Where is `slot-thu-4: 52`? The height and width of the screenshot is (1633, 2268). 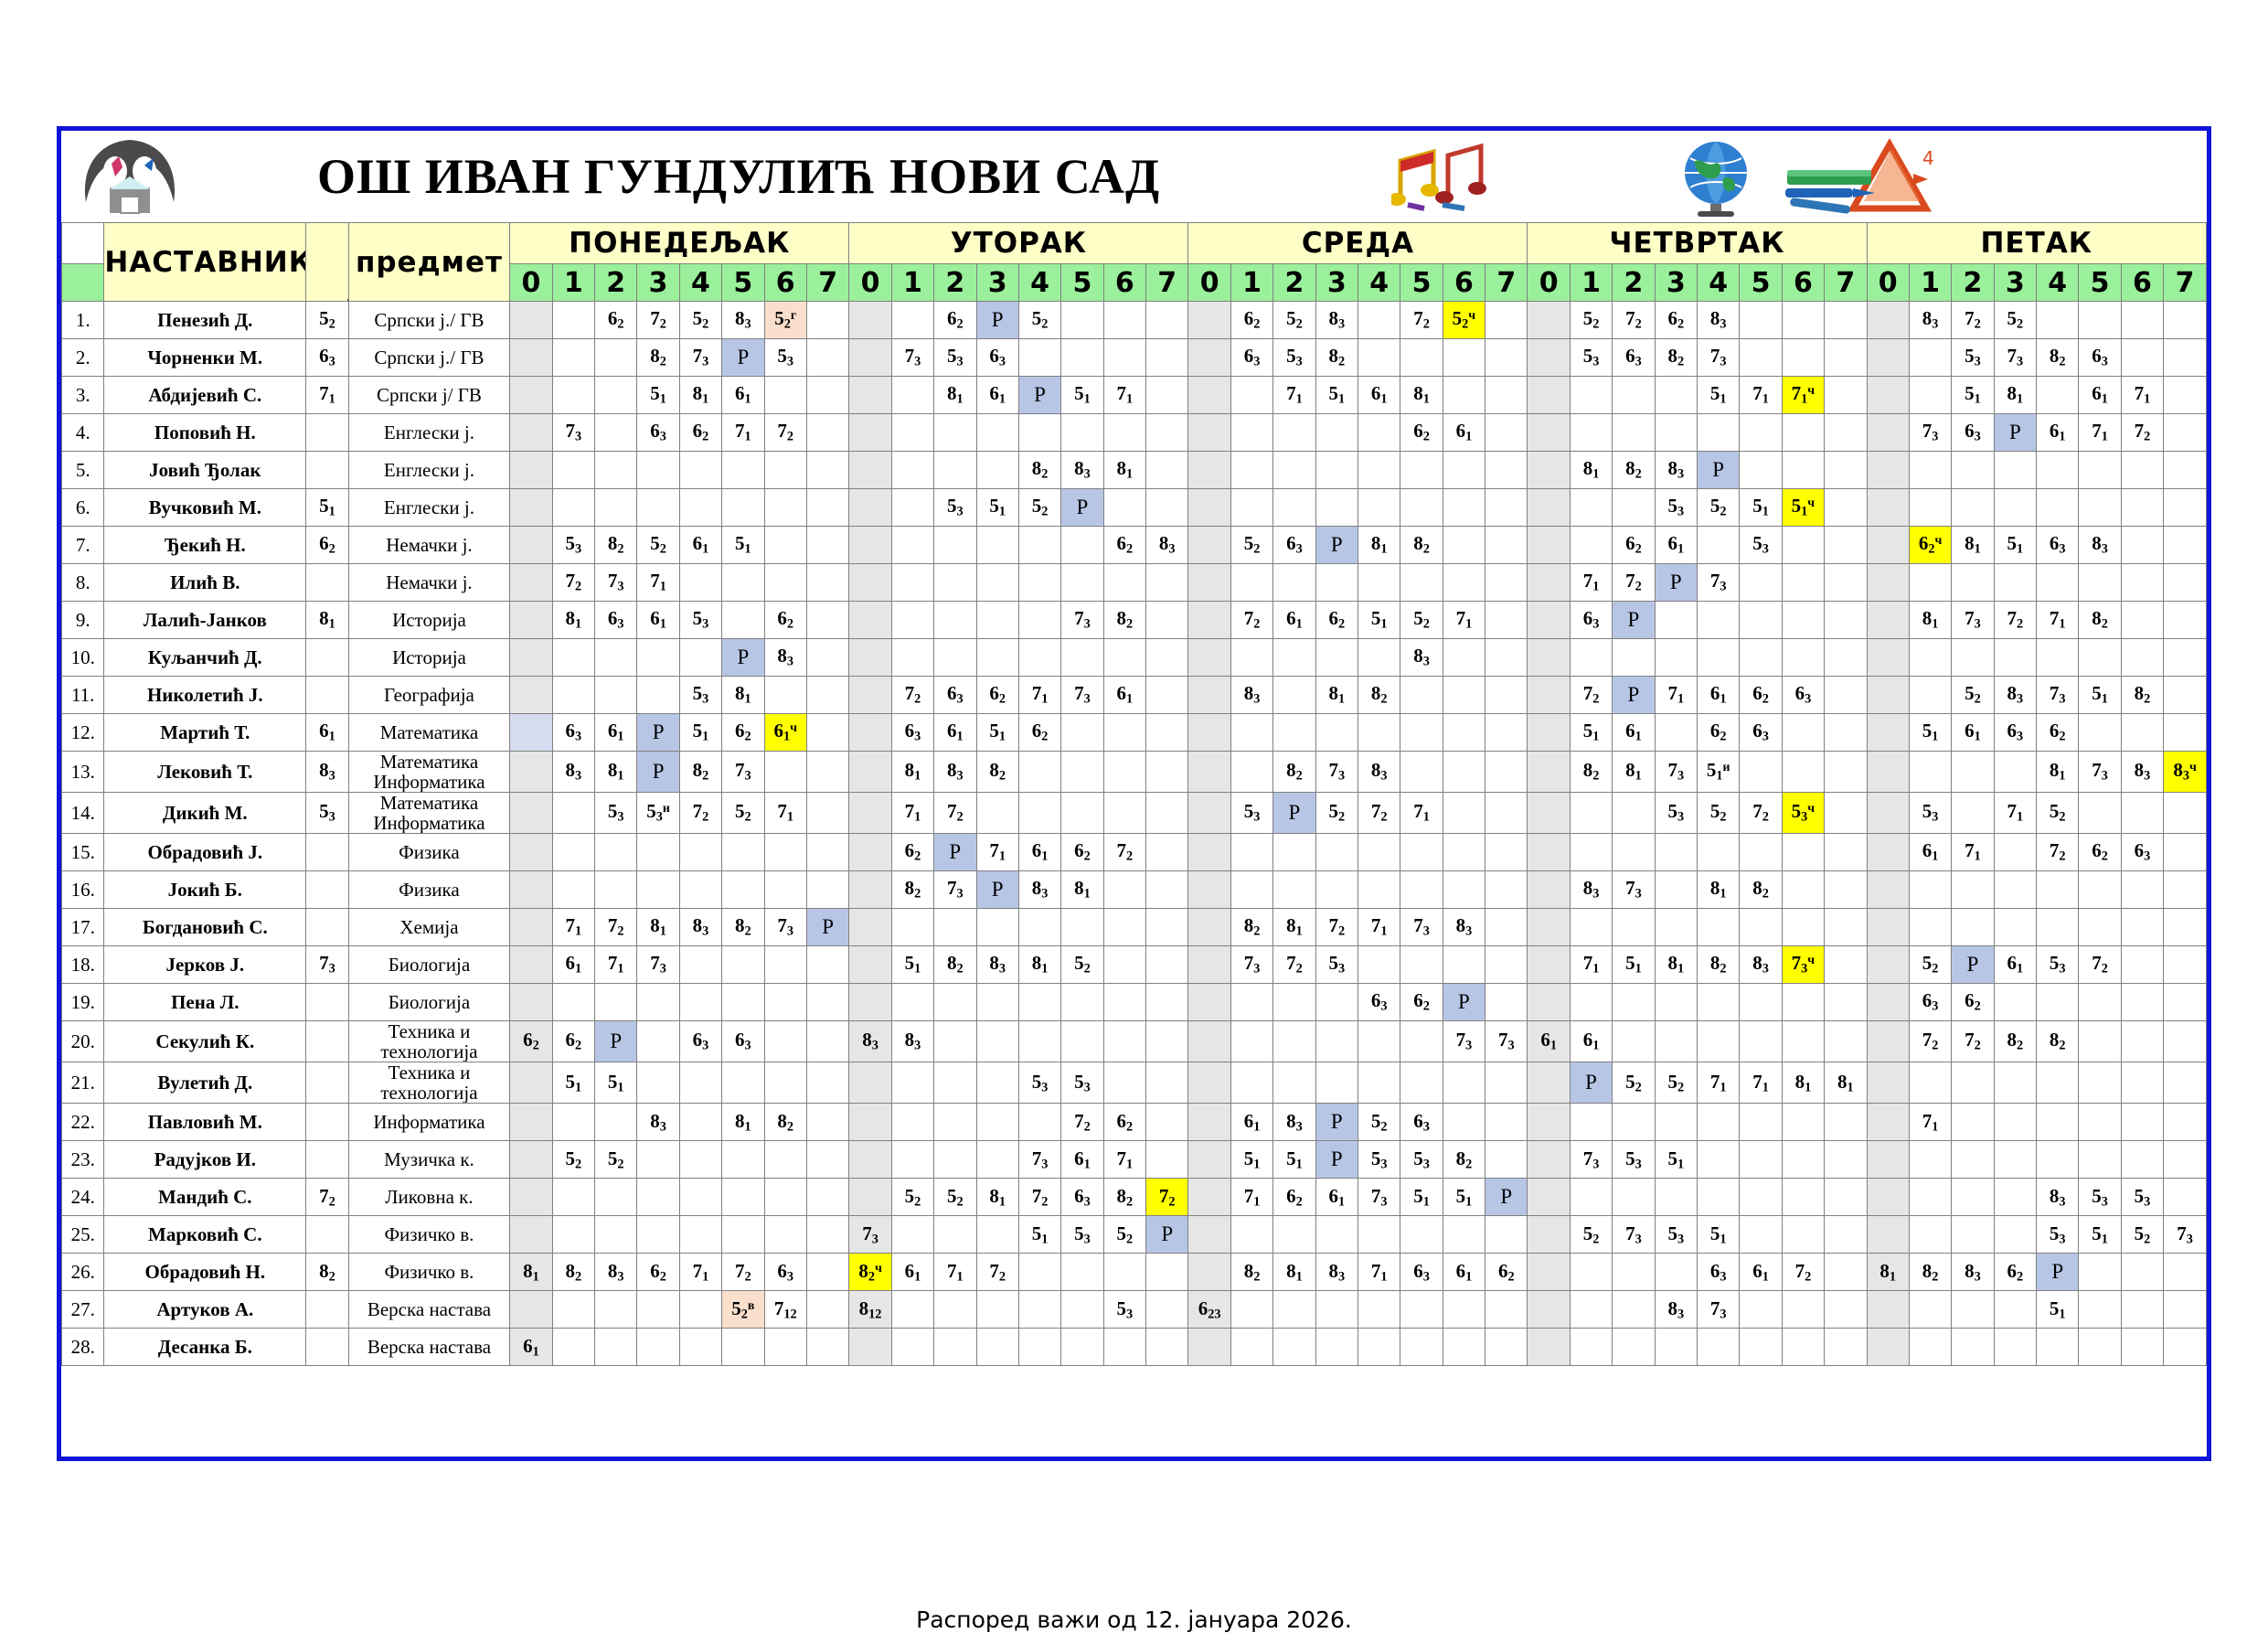 slot-thu-4: 52 is located at coordinates (1718, 813).